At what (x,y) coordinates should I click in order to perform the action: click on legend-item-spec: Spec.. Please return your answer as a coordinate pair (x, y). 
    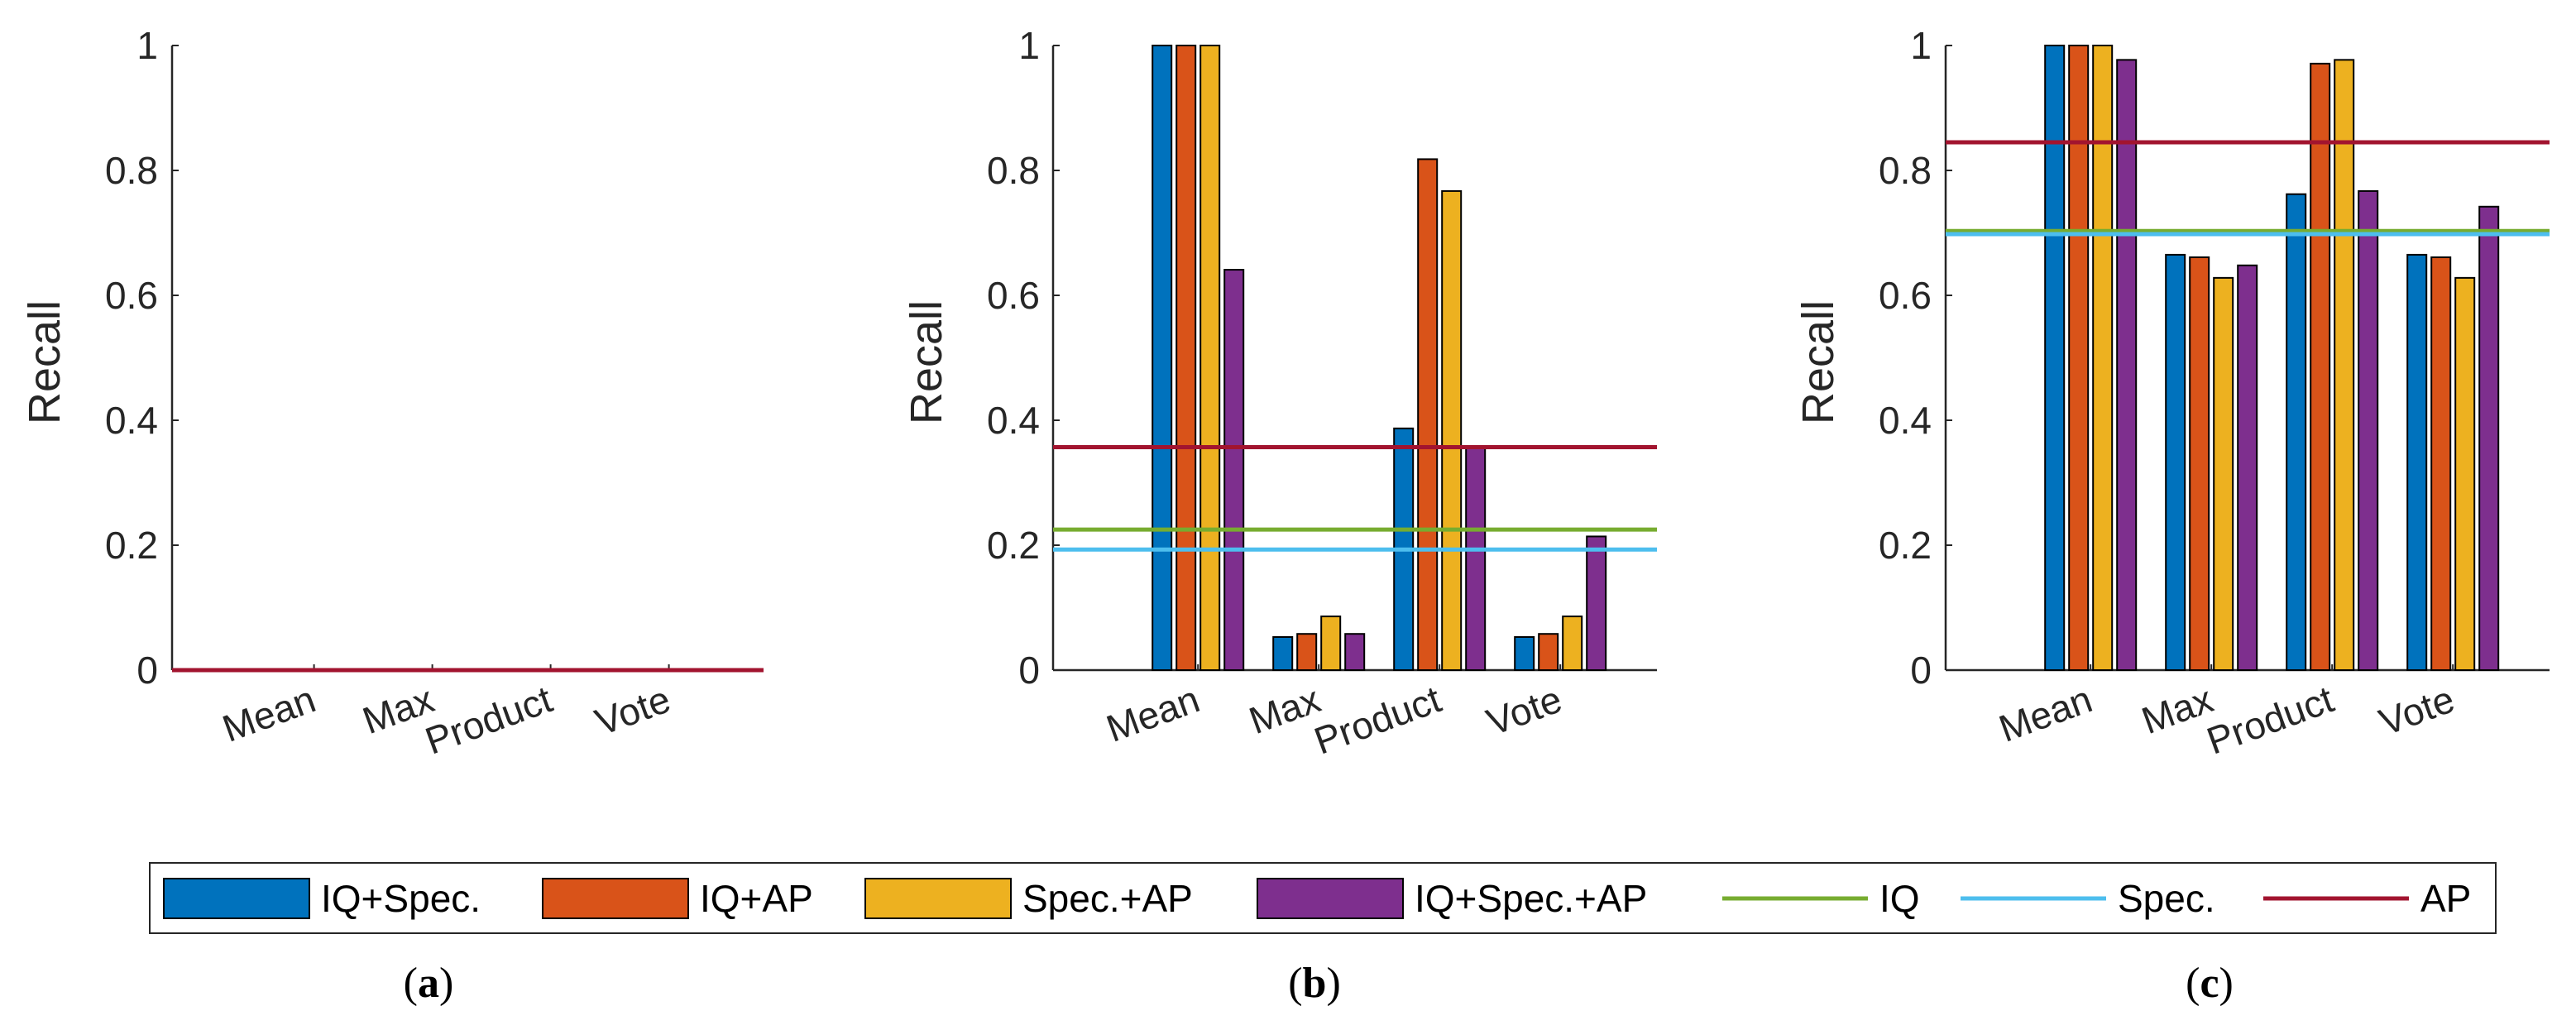
    Looking at the image, I should click on (2088, 898).